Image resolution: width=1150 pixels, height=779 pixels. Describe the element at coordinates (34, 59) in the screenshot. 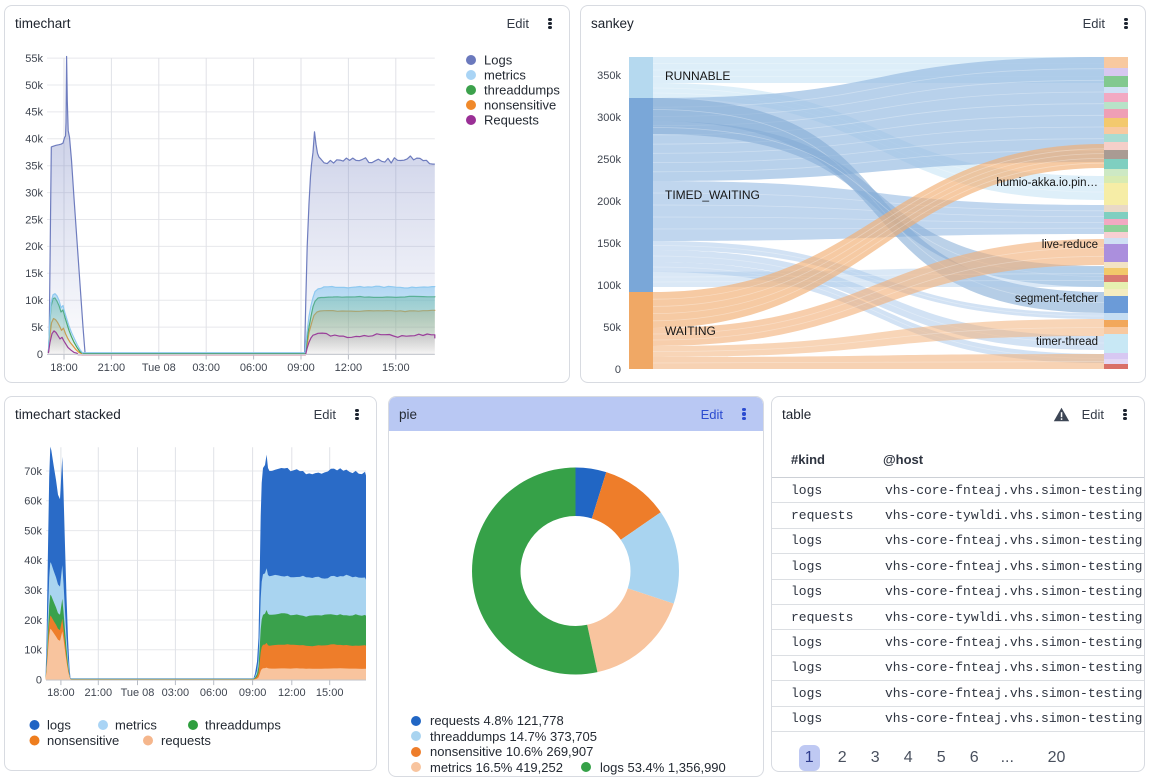

I see `svg-text: 55k` at that location.